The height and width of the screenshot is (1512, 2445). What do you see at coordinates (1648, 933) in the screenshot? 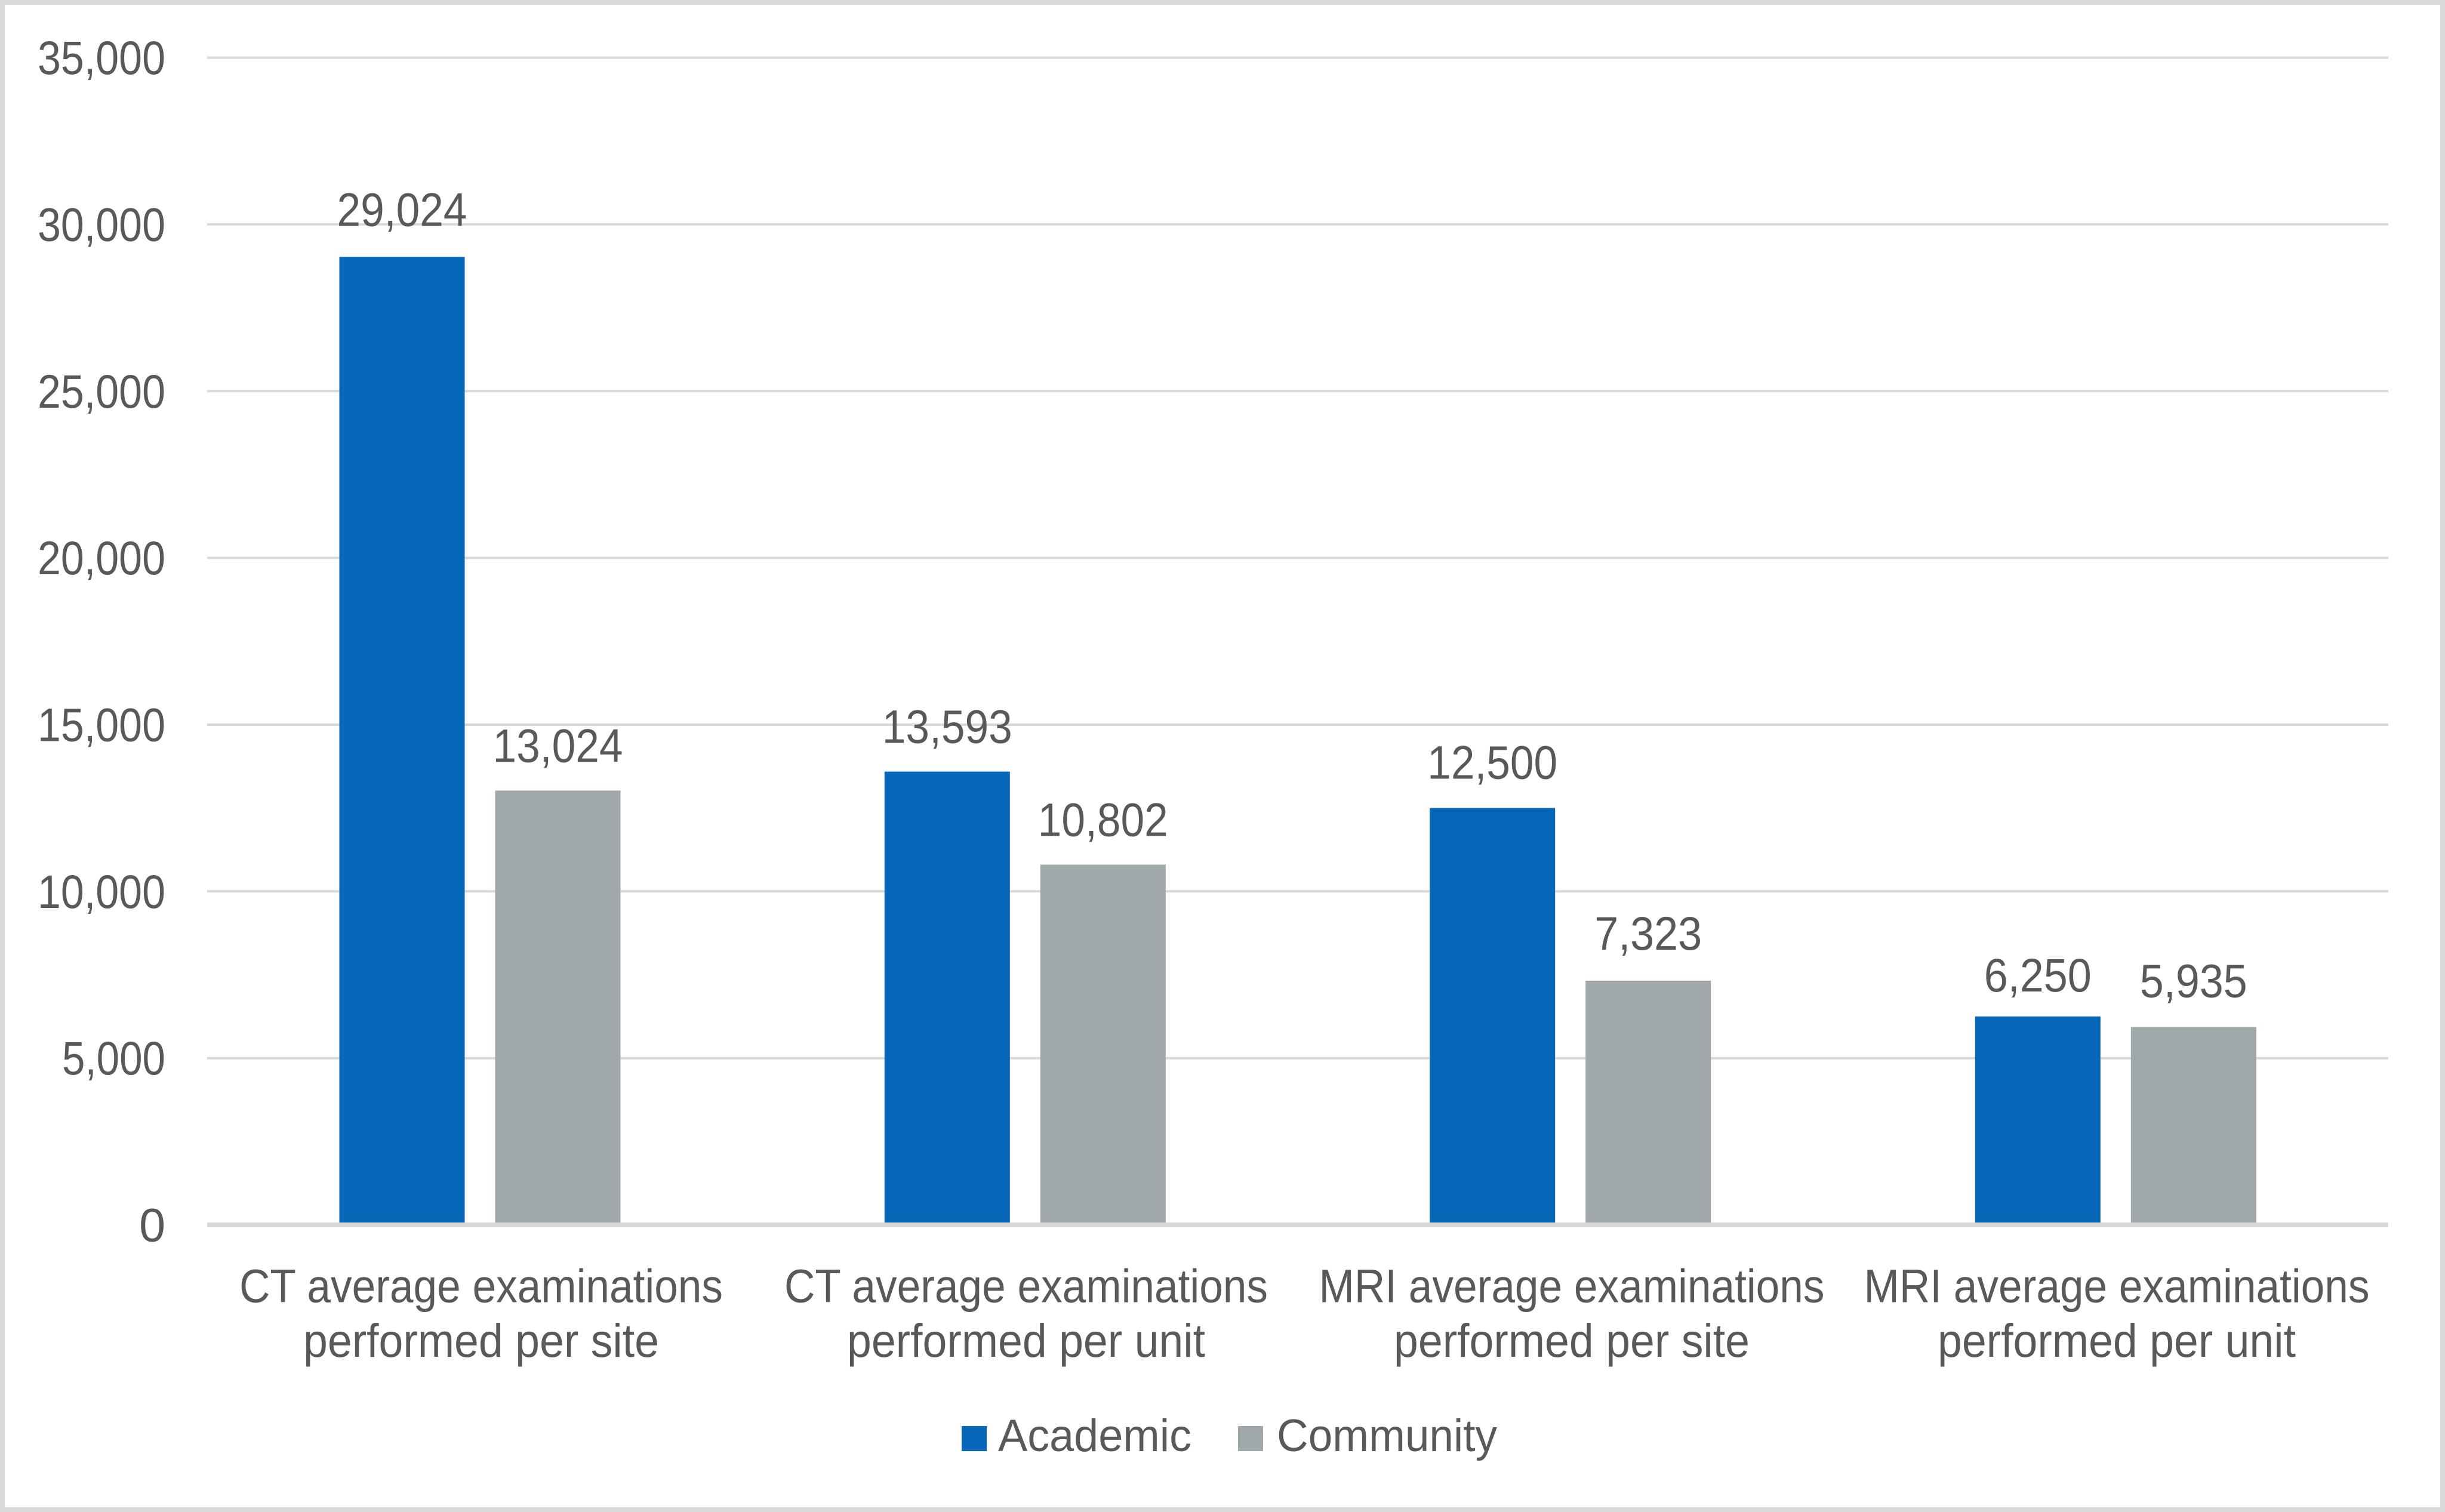
I see `svg-text: 7,323` at bounding box center [1648, 933].